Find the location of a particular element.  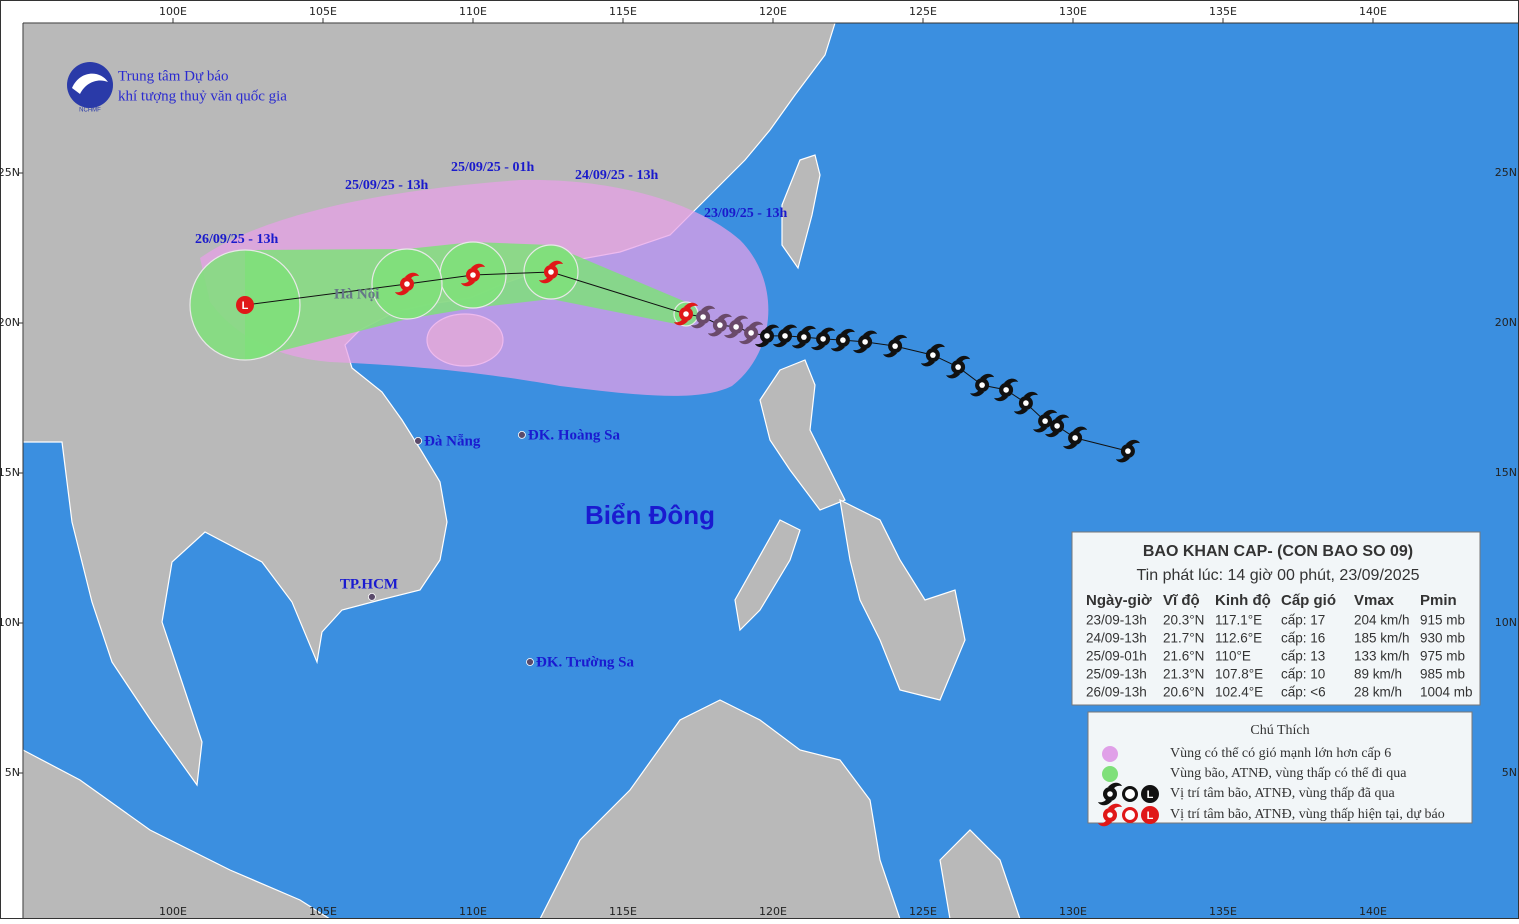

place-name: ĐK. Trường Sa is located at coordinates (585, 662).